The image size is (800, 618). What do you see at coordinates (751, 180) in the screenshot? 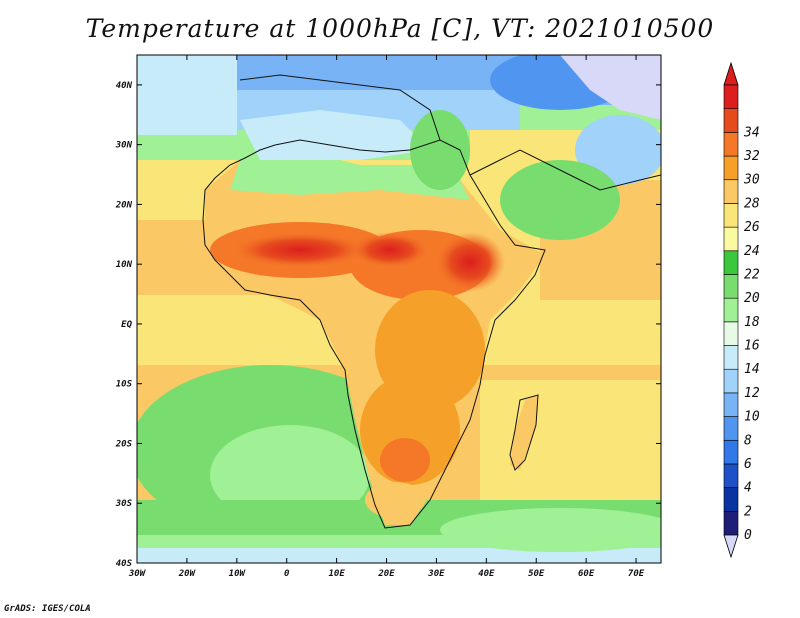
I see `colorbar-label: 30` at bounding box center [751, 180].